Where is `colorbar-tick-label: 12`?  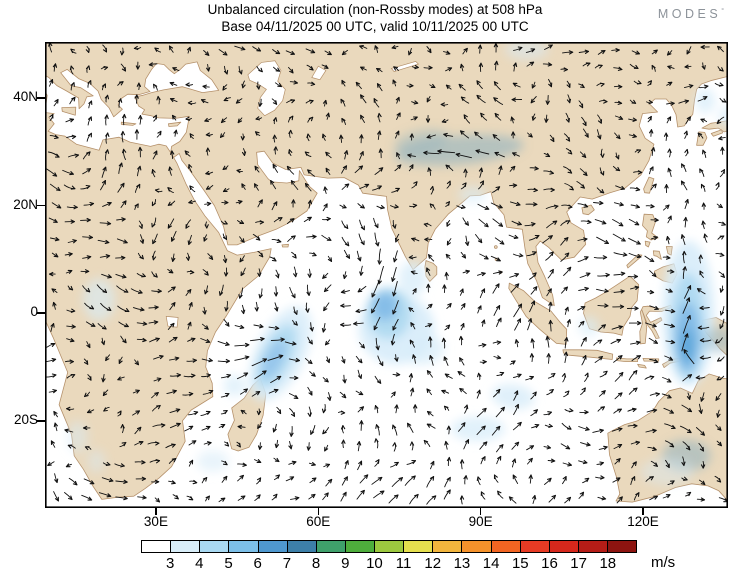
colorbar-tick-label: 12 is located at coordinates (433, 563).